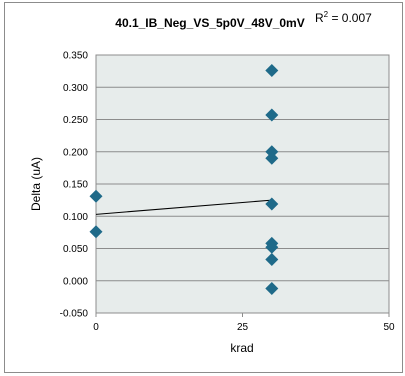  Describe the element at coordinates (75, 88) in the screenshot. I see `y-tick-label: 0.300` at that location.